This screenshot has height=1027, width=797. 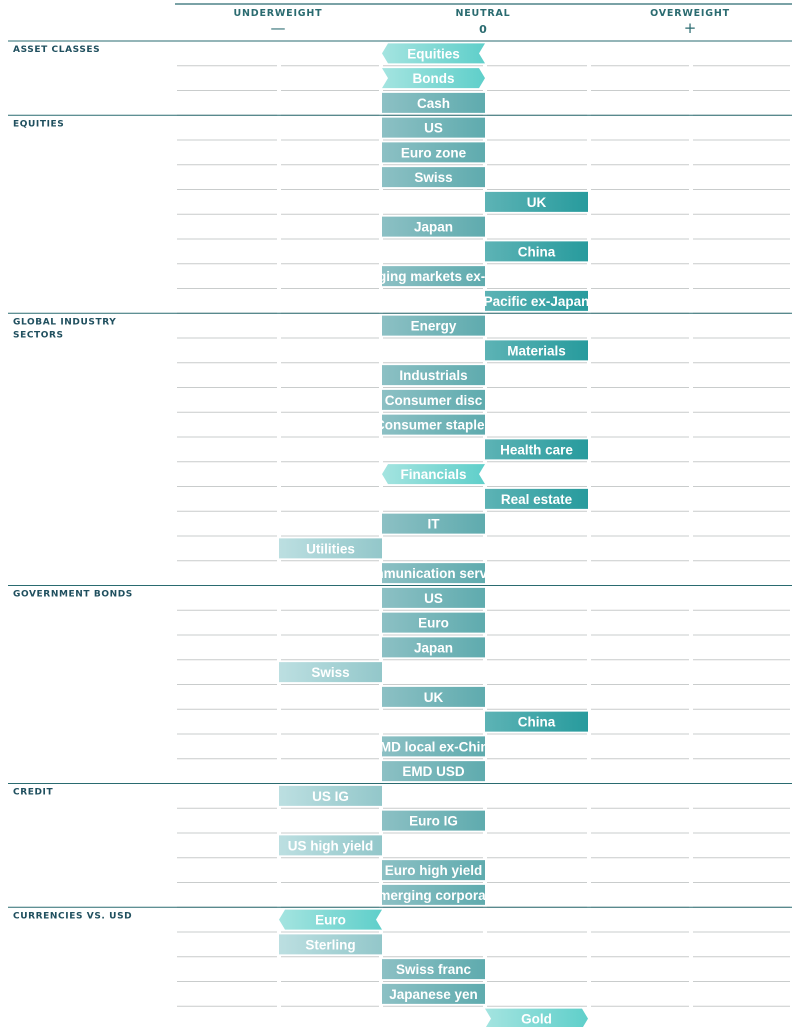 I want to click on section-label: GOVERNMENT BONDS, so click(x=73, y=595).